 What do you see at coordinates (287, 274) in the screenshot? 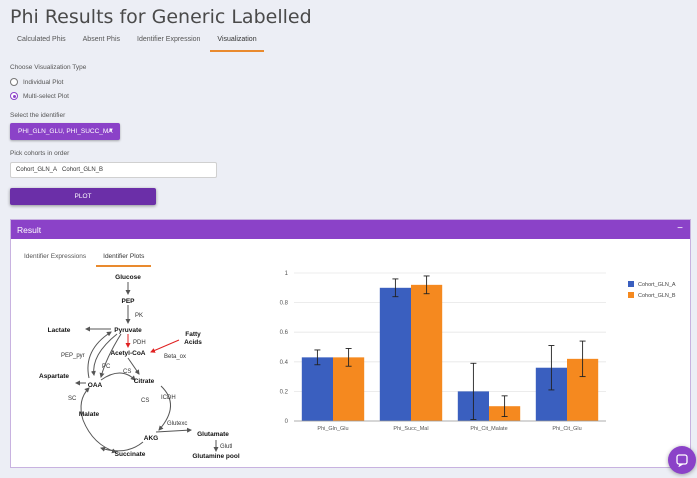
I see `y-tick-label: 1` at bounding box center [287, 274].